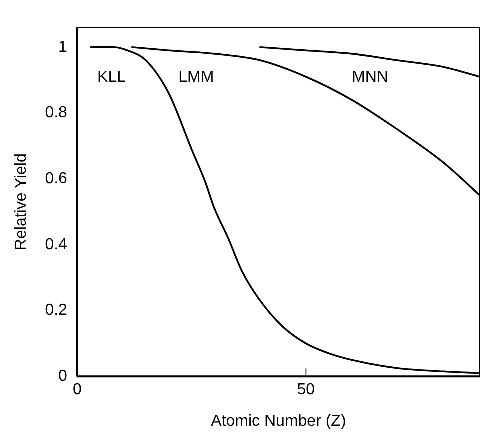 The height and width of the screenshot is (443, 488). I want to click on series-label: LMM, so click(196, 77).